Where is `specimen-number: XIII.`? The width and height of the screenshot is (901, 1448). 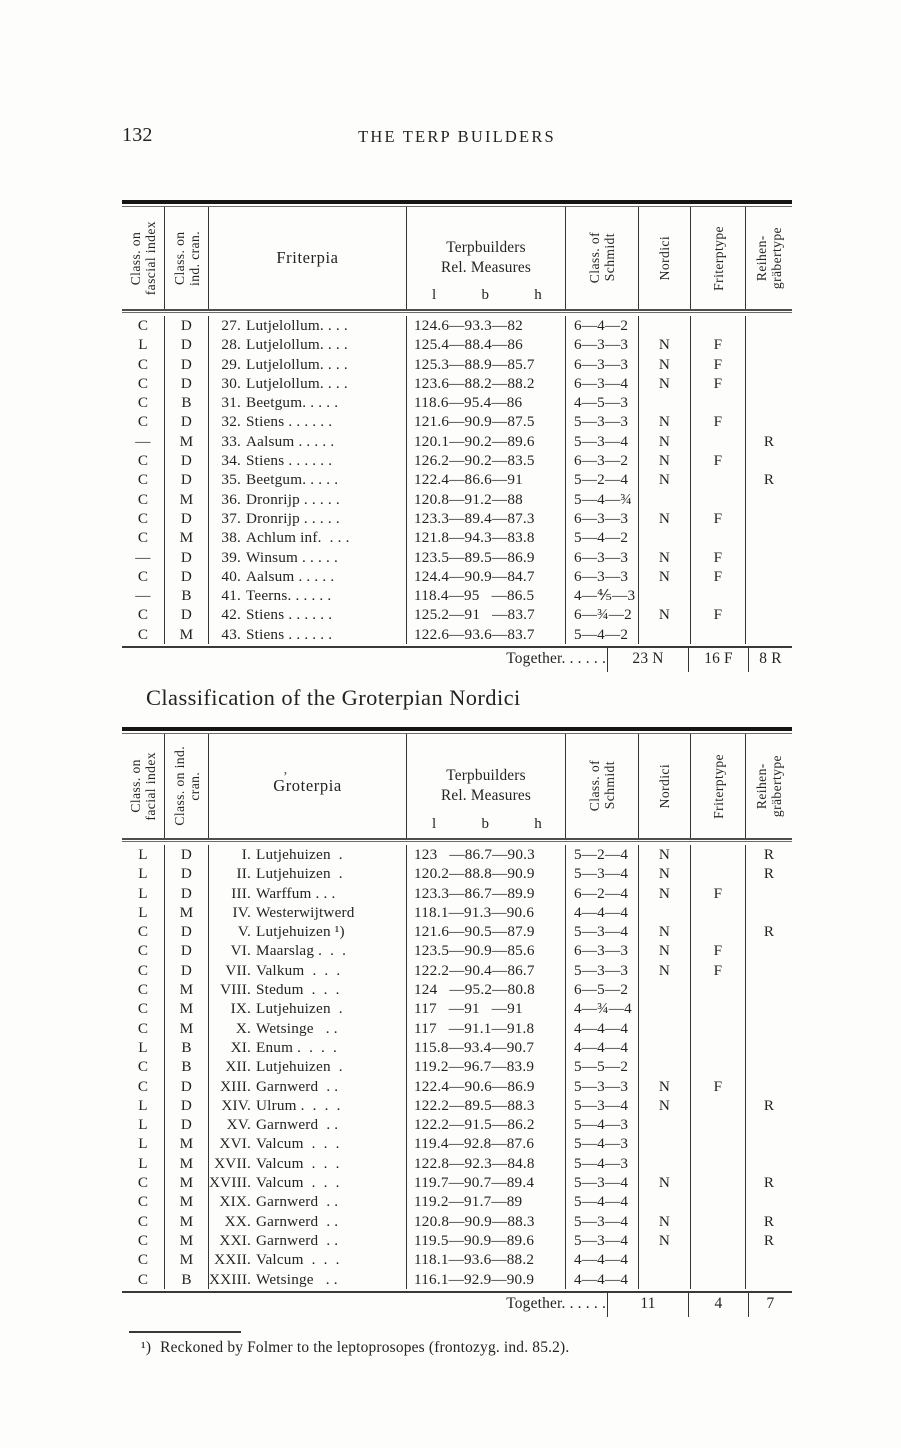 specimen-number: XIII. is located at coordinates (235, 1086).